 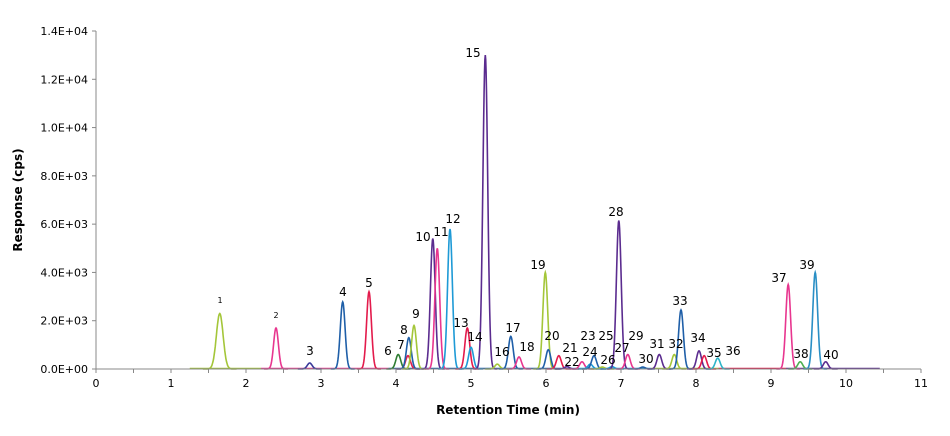 I want to click on y-tick-label: 6.0E+03, so click(x=64, y=224).